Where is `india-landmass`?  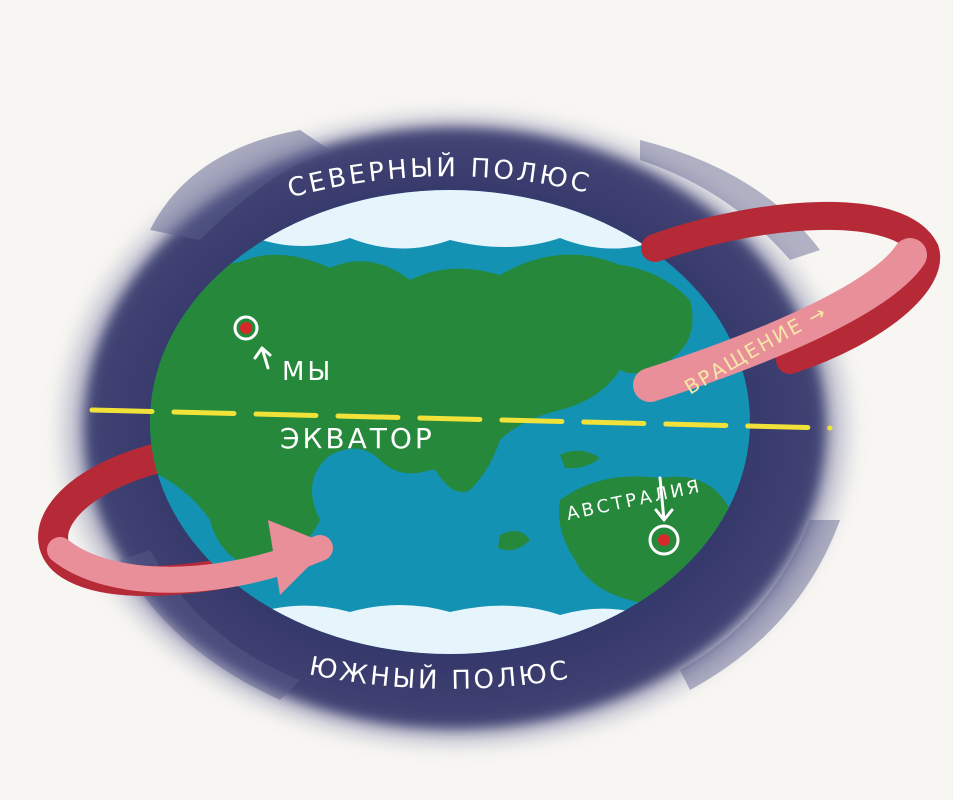 india-landmass is located at coordinates (465, 466).